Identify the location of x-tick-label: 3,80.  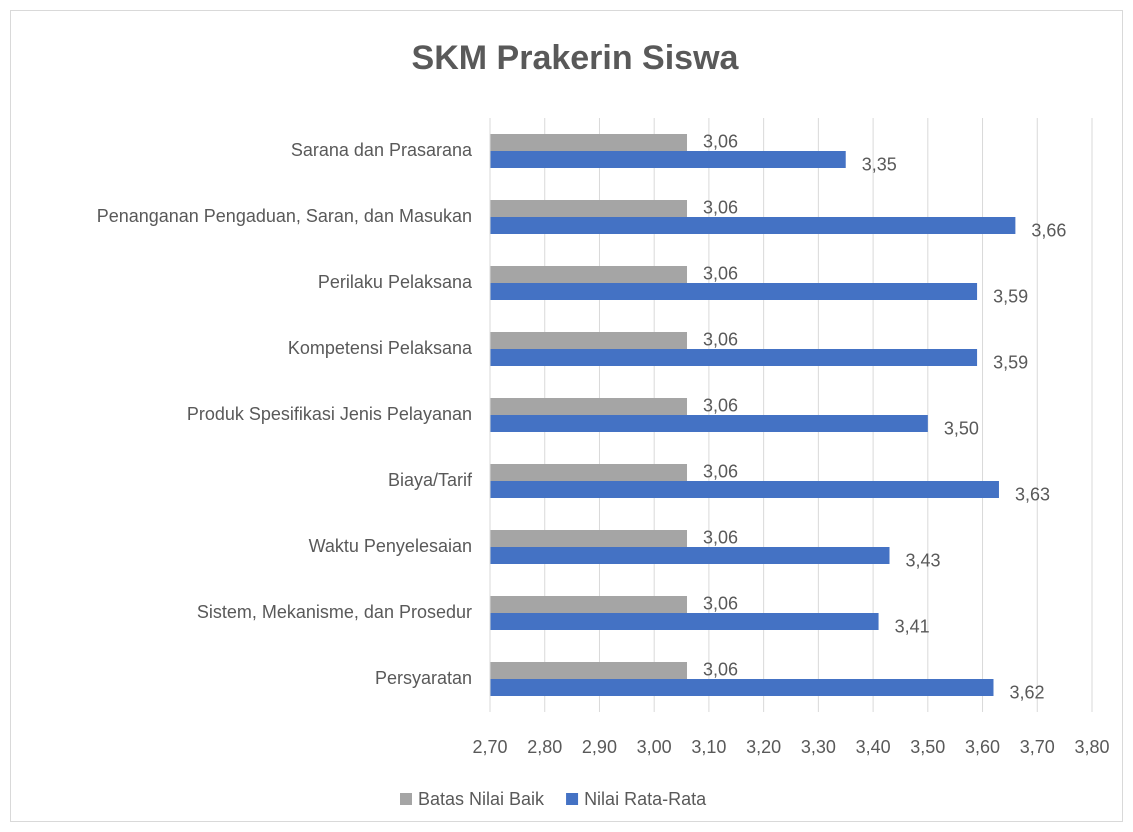
(1091, 747).